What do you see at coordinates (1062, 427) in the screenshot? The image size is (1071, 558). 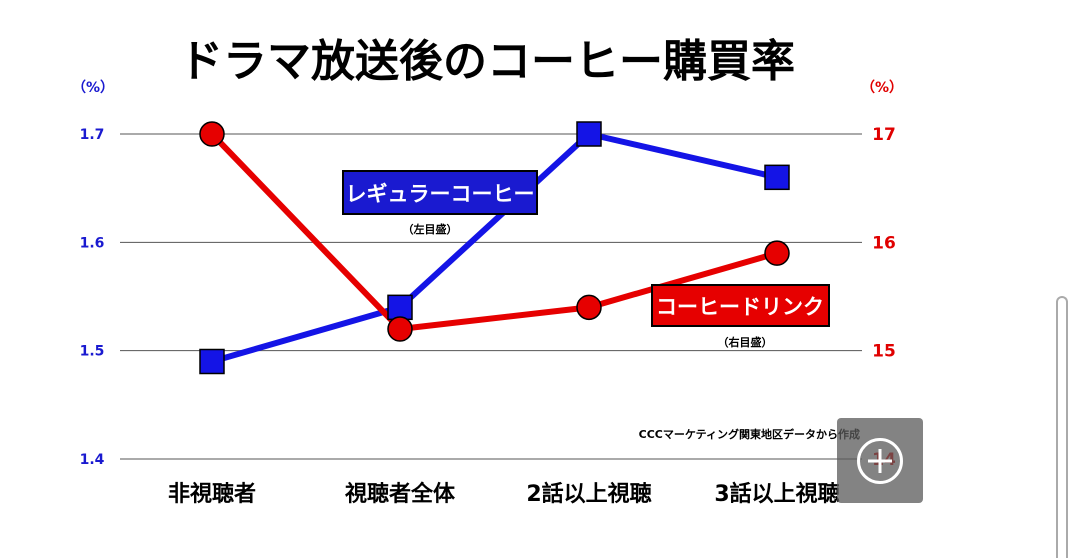 I see `scrollbar` at bounding box center [1062, 427].